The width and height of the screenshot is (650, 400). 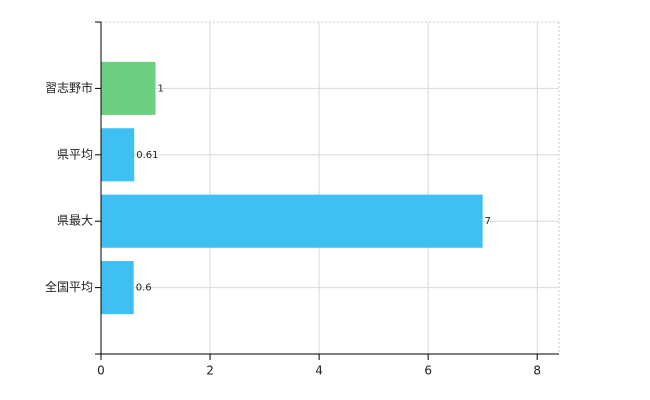 I want to click on y-tick-label: 全国平均, so click(x=69, y=286).